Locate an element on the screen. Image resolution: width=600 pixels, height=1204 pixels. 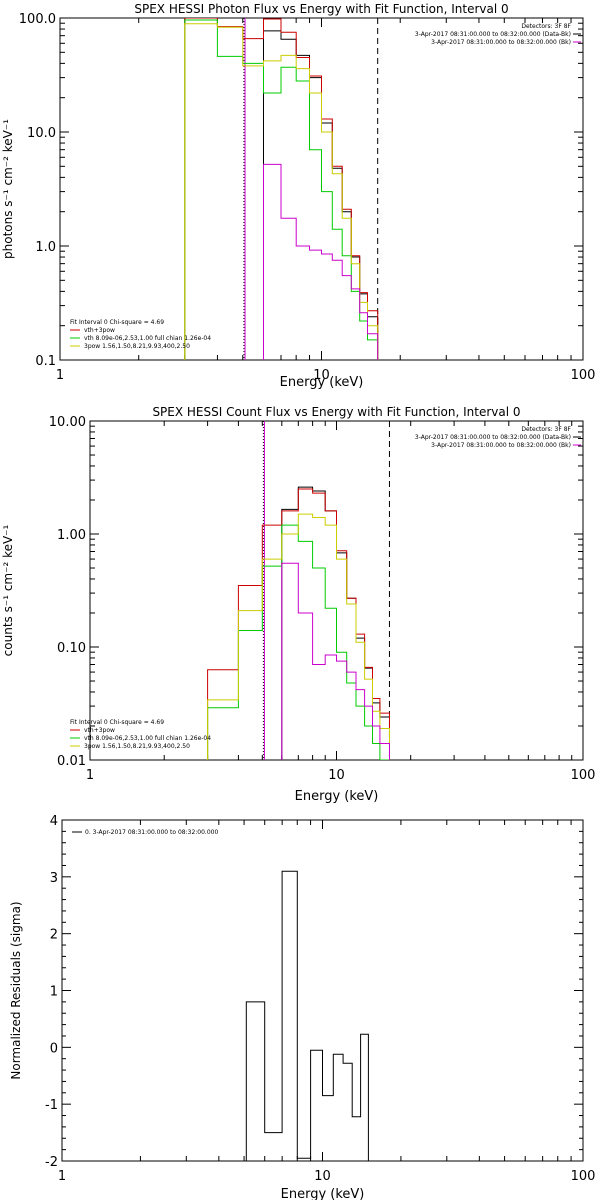
y-tick-label: -2 is located at coordinates (51, 1162).